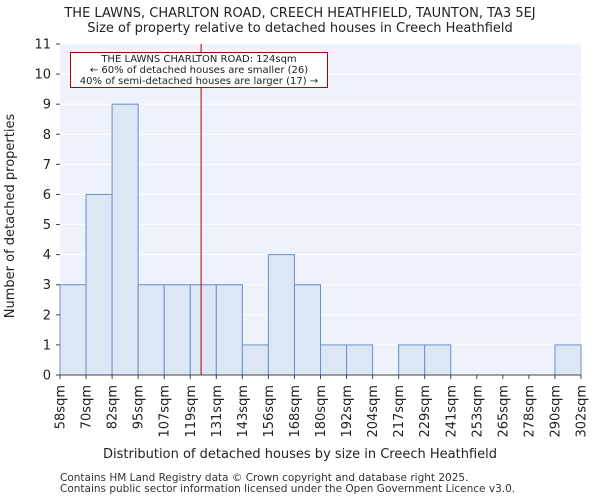 The image size is (600, 500). Describe the element at coordinates (10, 216) in the screenshot. I see `y-axis-label: Number of detached properties` at that location.